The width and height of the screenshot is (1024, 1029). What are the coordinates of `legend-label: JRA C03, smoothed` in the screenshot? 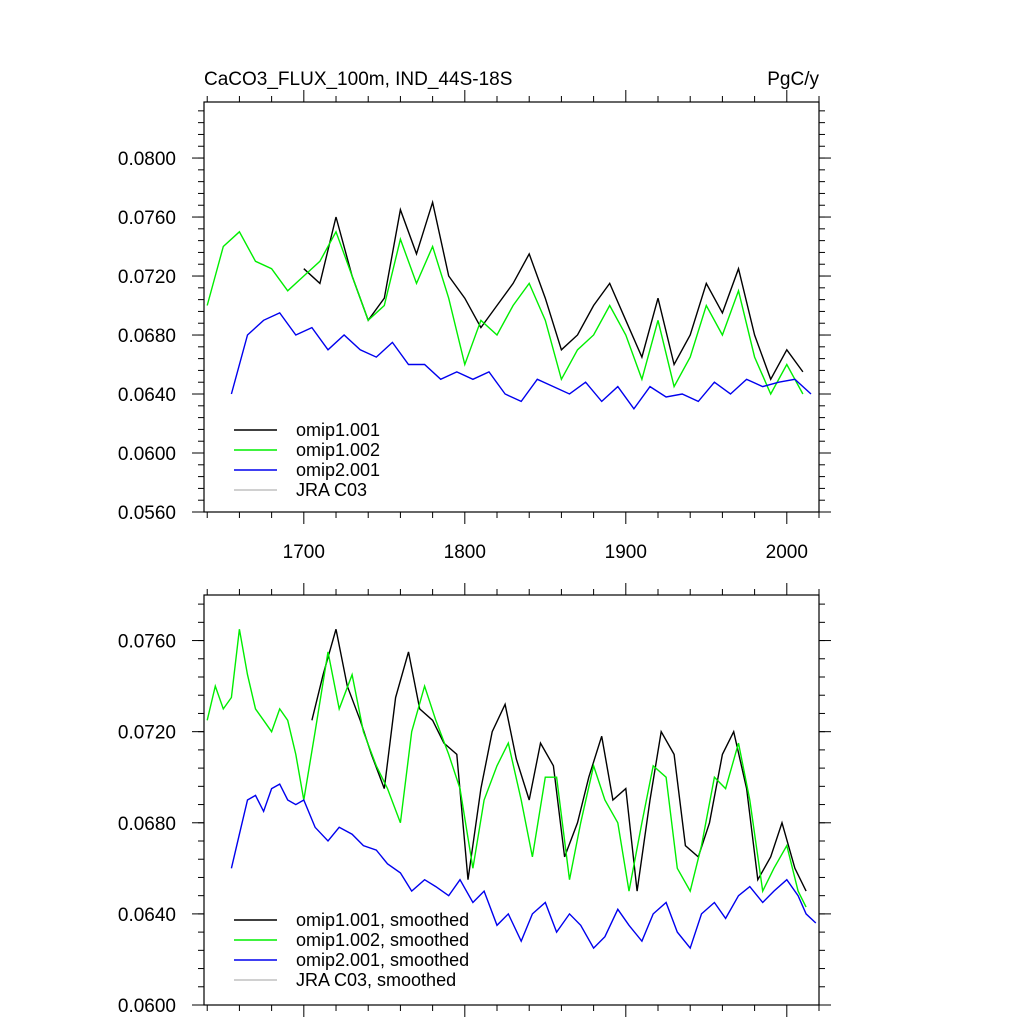 It's located at (376, 980).